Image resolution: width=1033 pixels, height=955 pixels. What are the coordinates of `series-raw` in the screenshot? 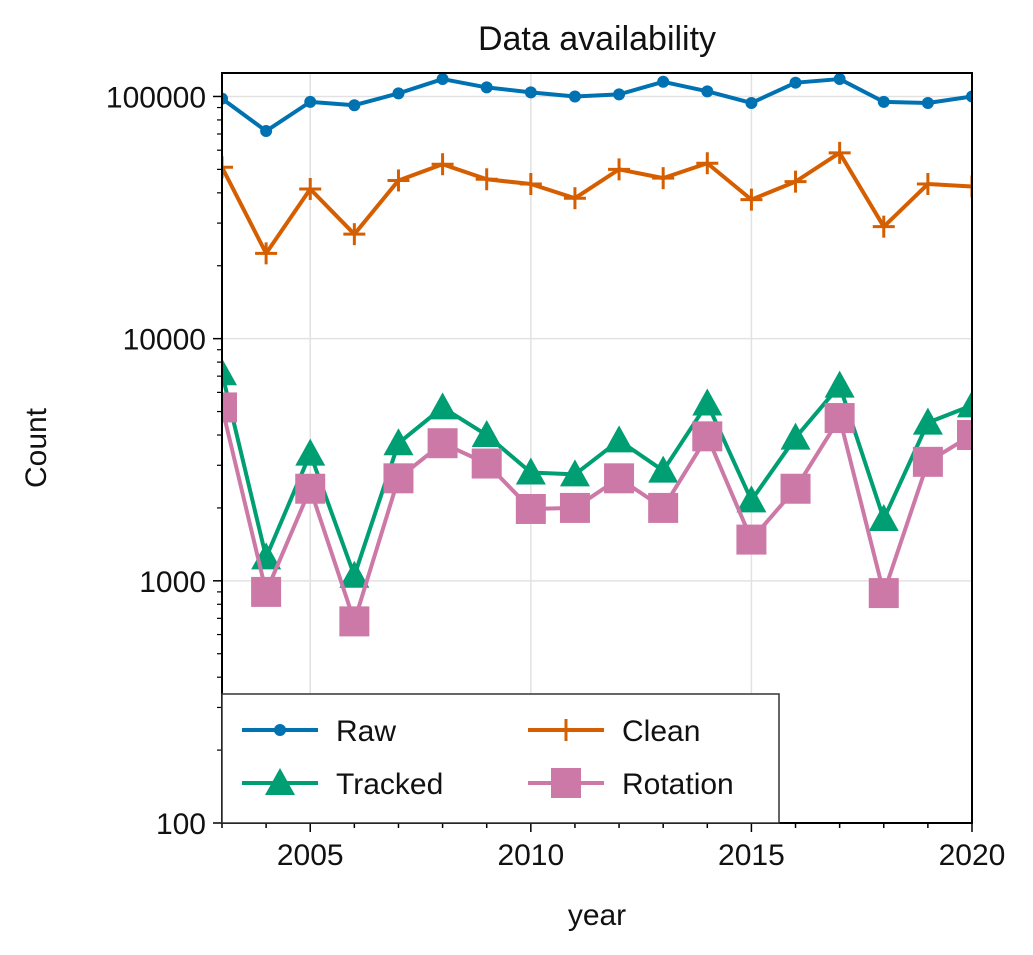 It's located at (597, 105).